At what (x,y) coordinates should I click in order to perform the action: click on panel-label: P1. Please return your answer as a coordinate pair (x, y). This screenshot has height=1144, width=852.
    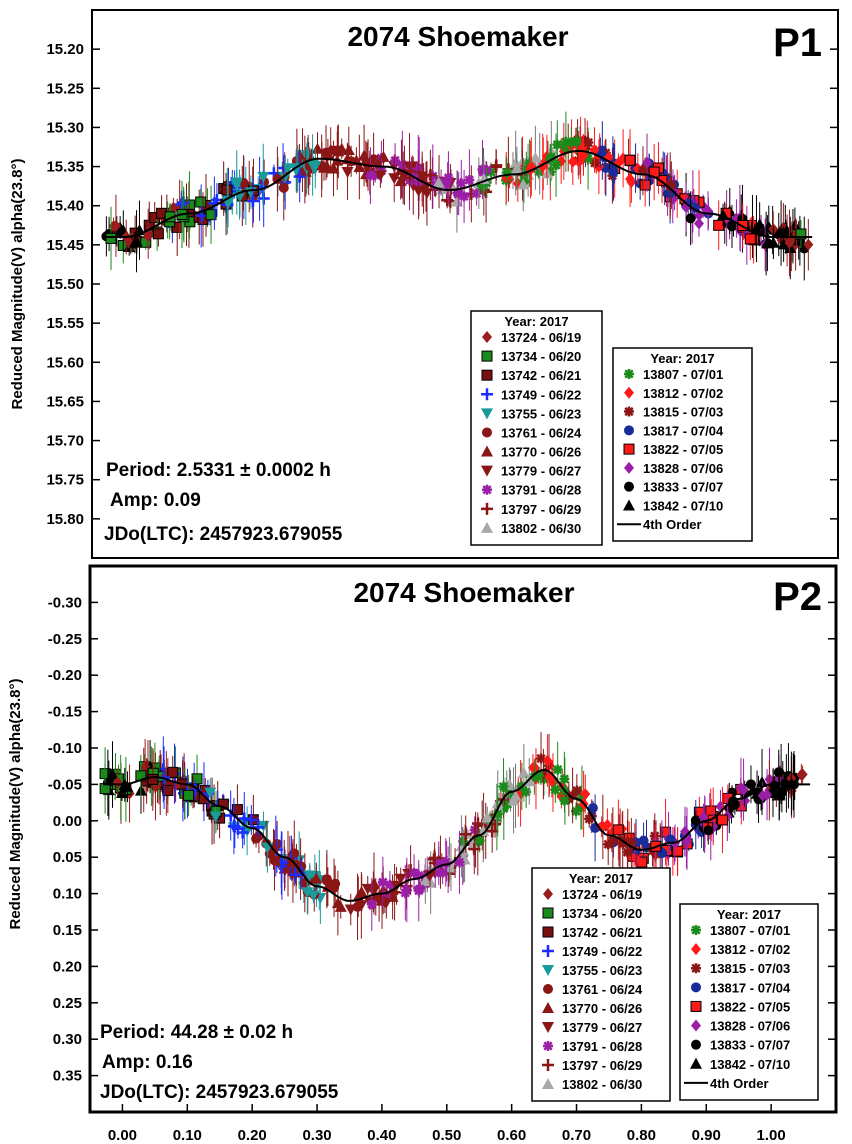
    Looking at the image, I should click on (797, 43).